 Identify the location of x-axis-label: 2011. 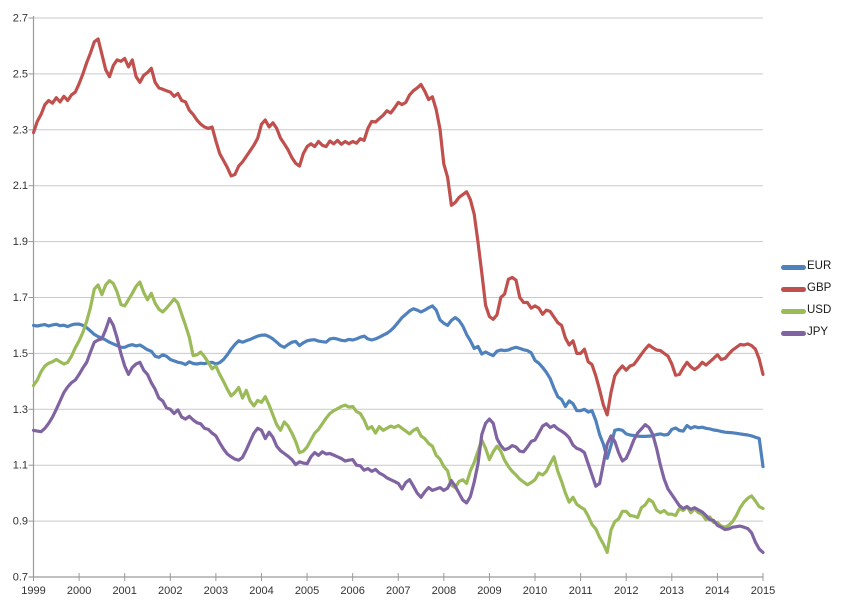
(581, 591).